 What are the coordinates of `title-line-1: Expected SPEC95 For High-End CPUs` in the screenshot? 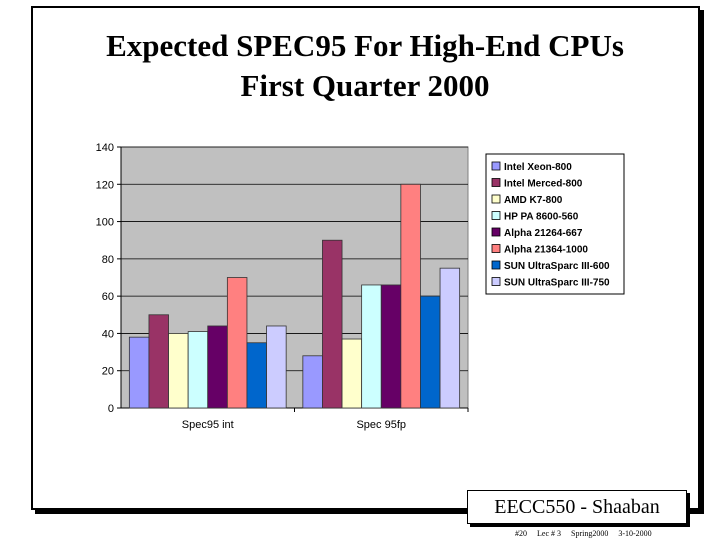 It's located at (365, 45).